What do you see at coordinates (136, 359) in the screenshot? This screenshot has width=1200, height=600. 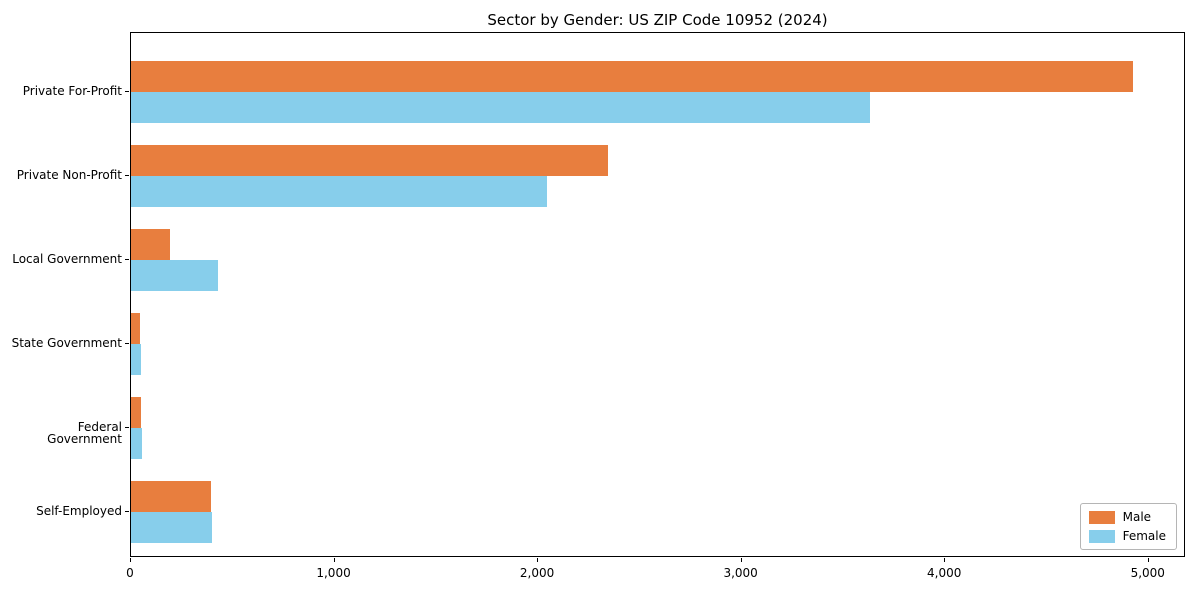 I see `bar-female-state-government` at bounding box center [136, 359].